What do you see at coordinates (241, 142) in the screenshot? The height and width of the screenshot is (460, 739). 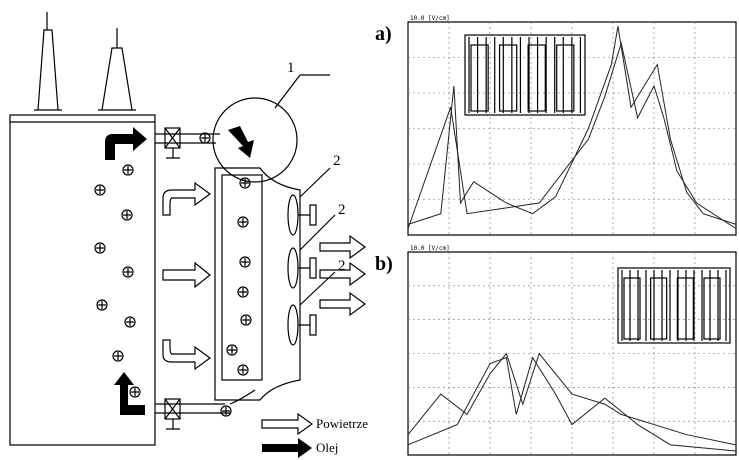 I see `oil-arrow` at bounding box center [241, 142].